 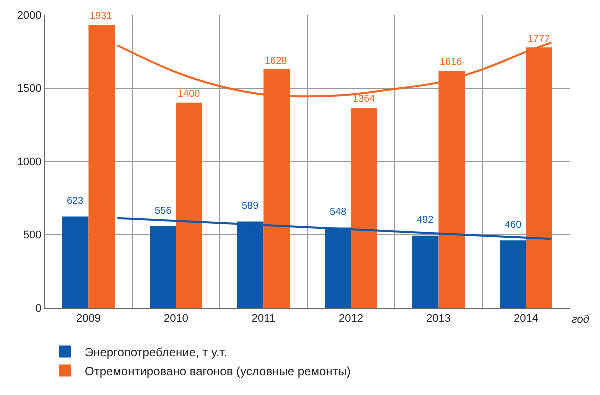 What do you see at coordinates (189, 94) in the screenshot?
I see `data-label: 1400` at bounding box center [189, 94].